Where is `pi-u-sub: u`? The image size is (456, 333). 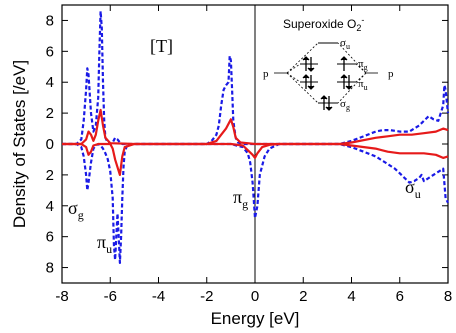 pi-u-sub: u is located at coordinates (109, 249).